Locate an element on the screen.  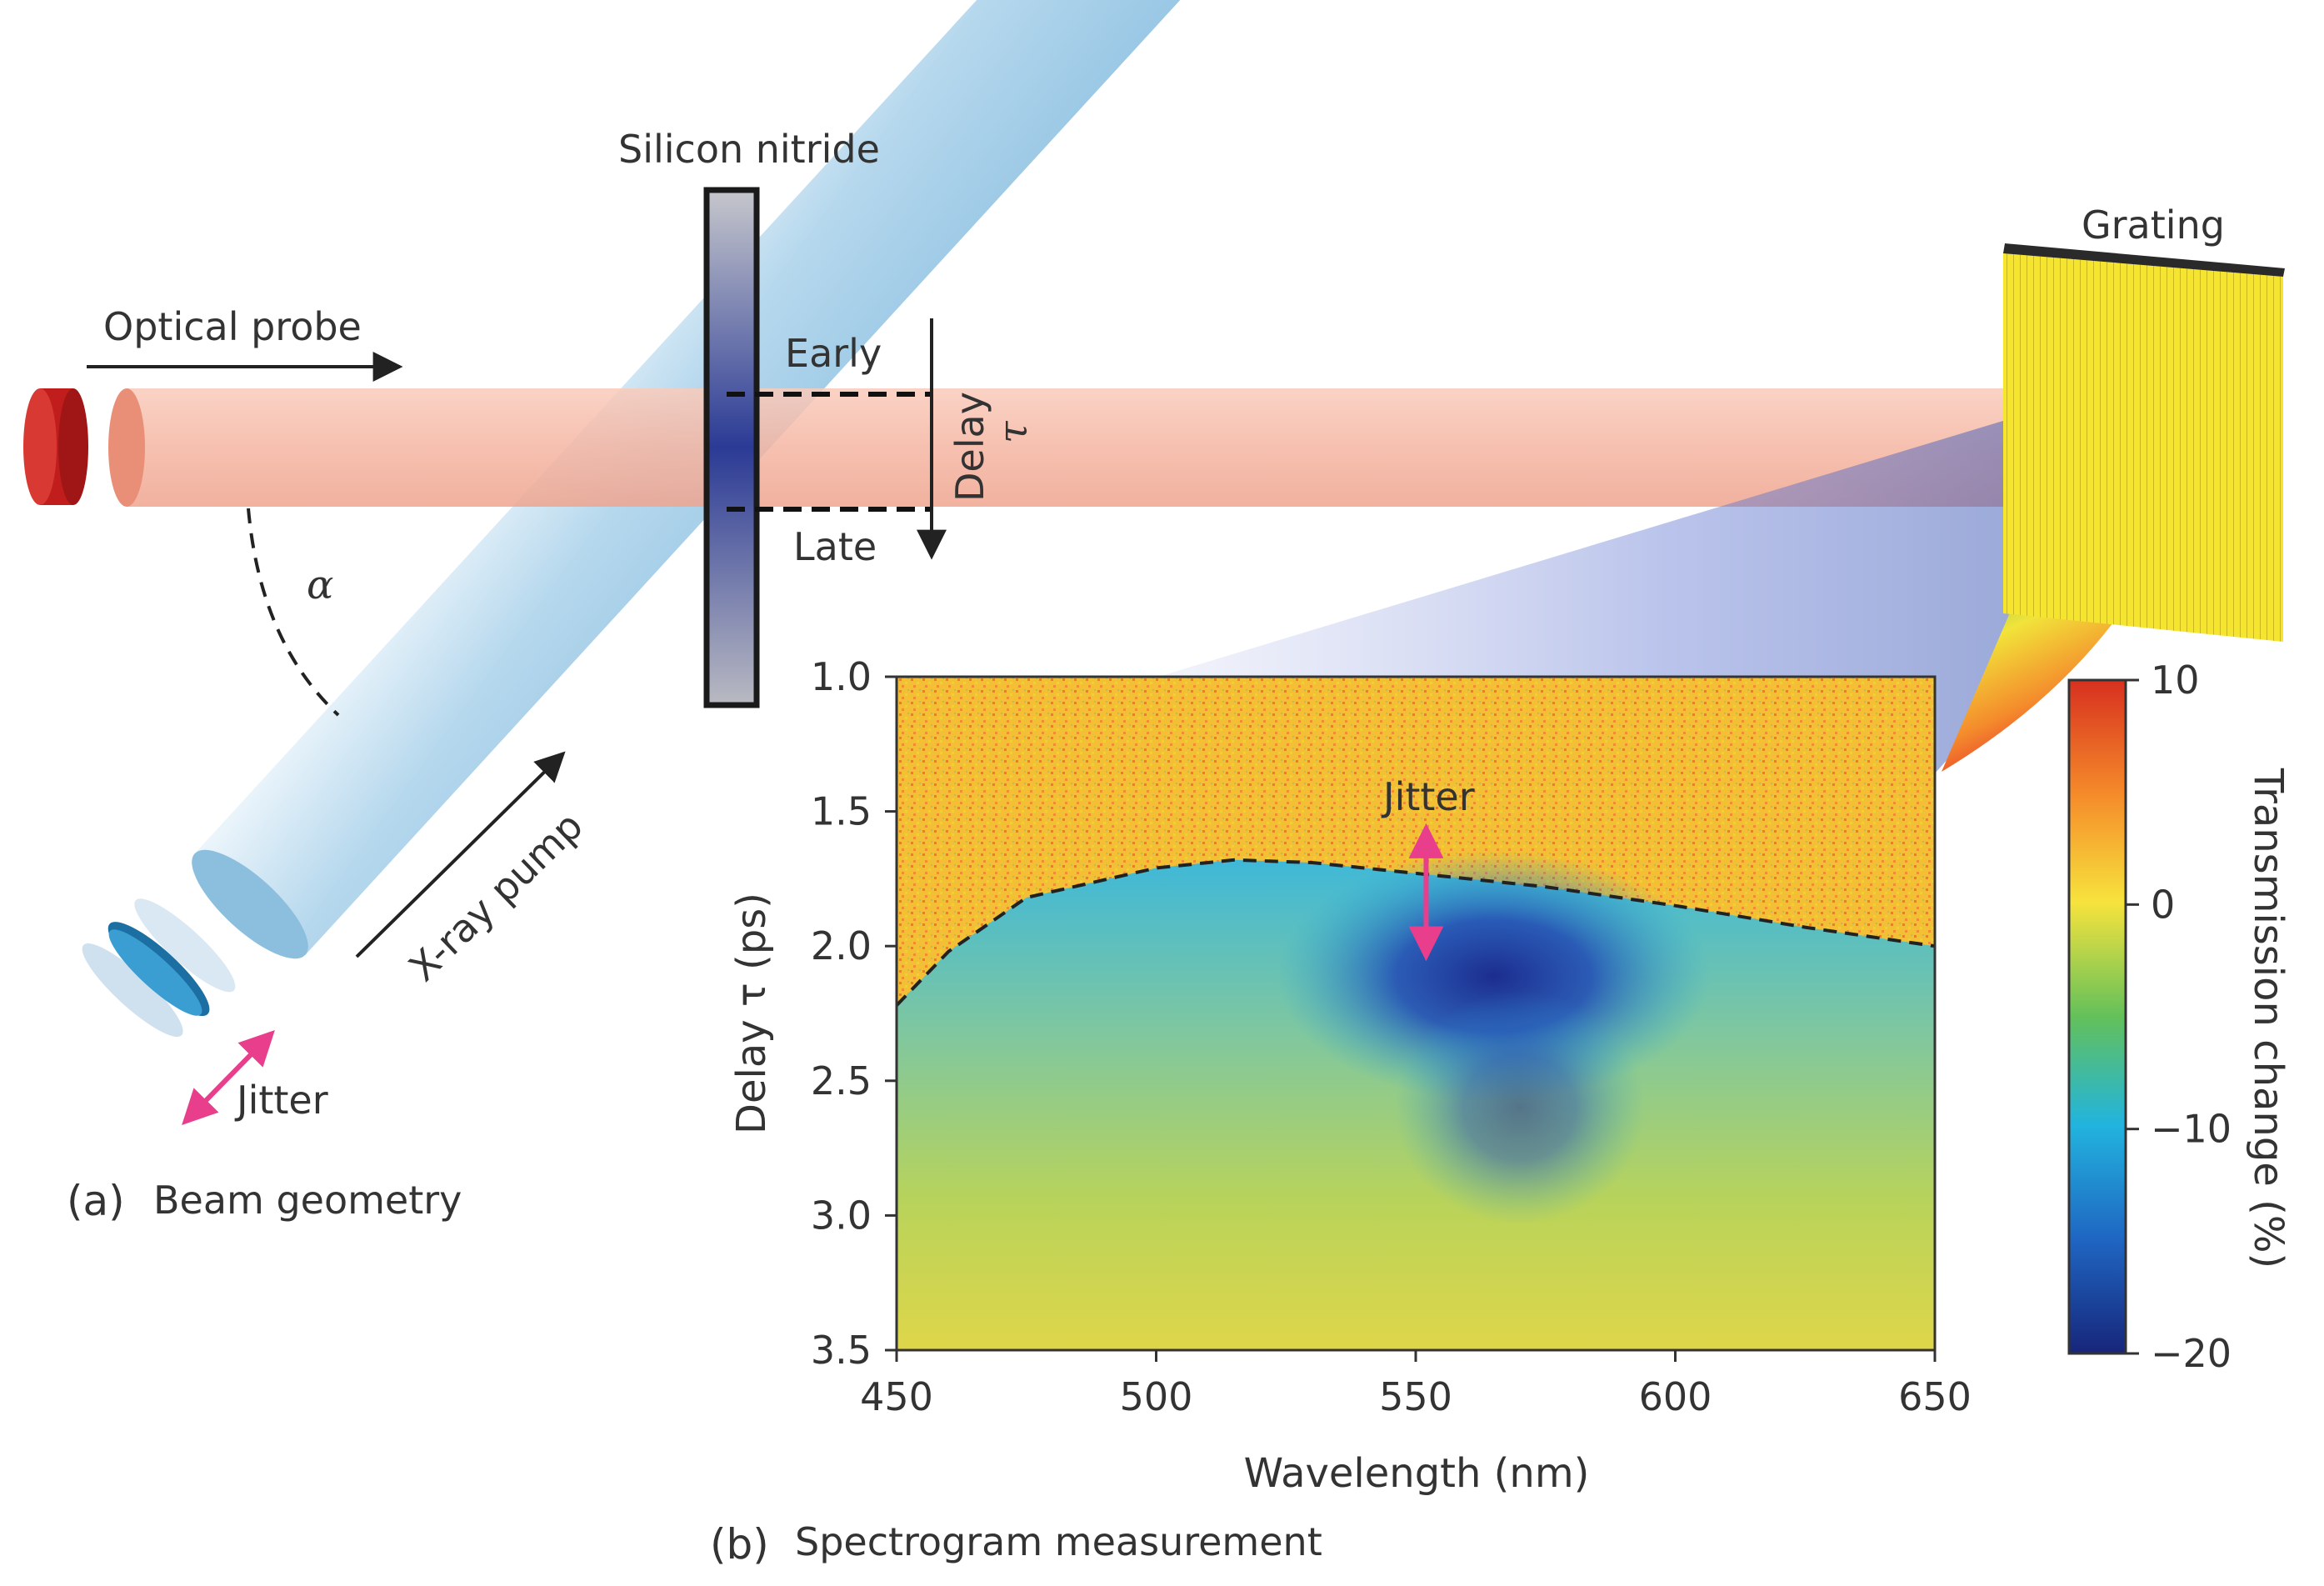
grating: Grating is located at coordinates (2144, 422).